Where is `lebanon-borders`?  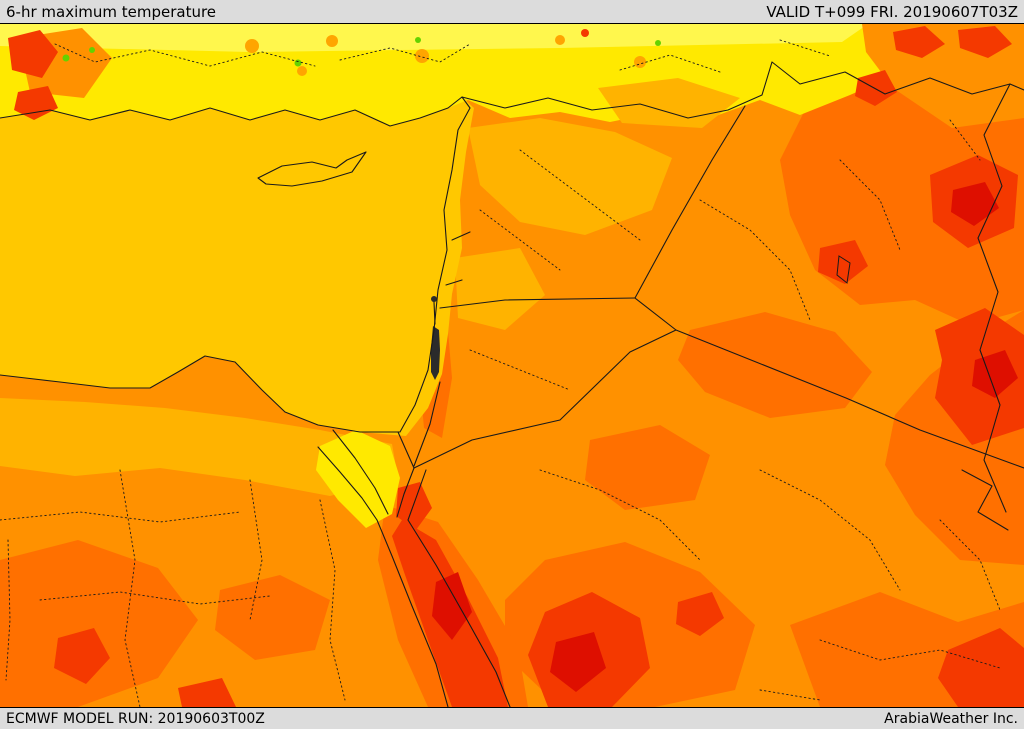
lebanon-borders is located at coordinates (458, 258).